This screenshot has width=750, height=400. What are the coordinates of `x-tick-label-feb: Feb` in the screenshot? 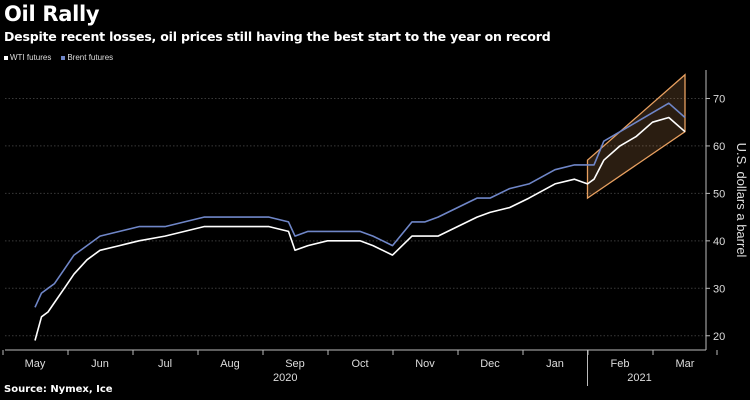 It's located at (620, 364).